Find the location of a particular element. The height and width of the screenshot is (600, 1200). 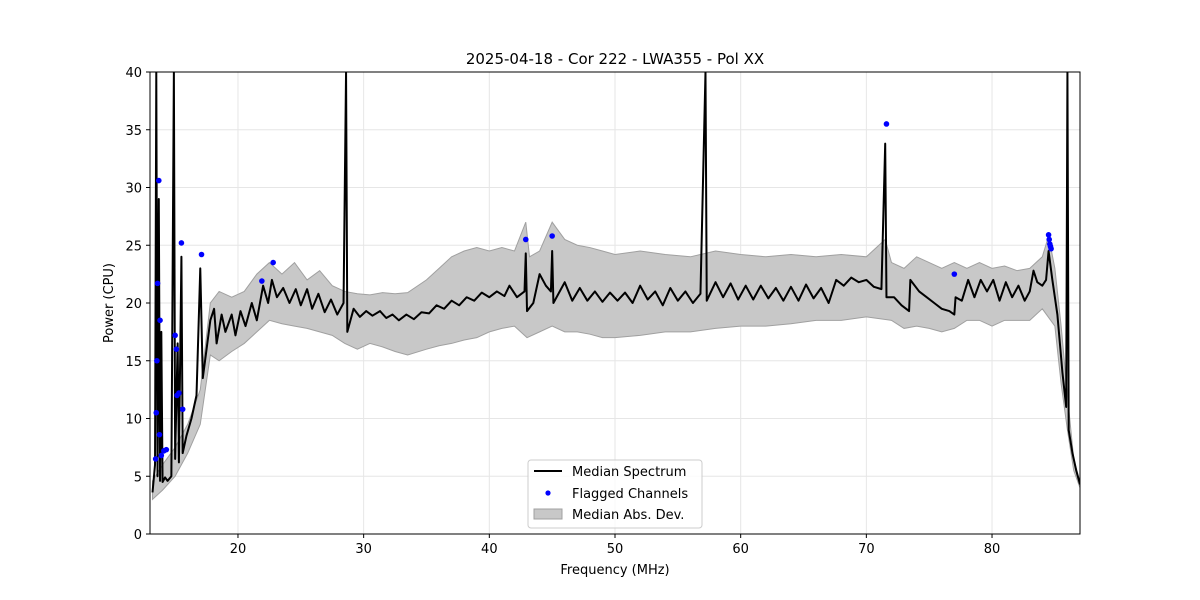

x-tick-label: 60 is located at coordinates (740, 549).